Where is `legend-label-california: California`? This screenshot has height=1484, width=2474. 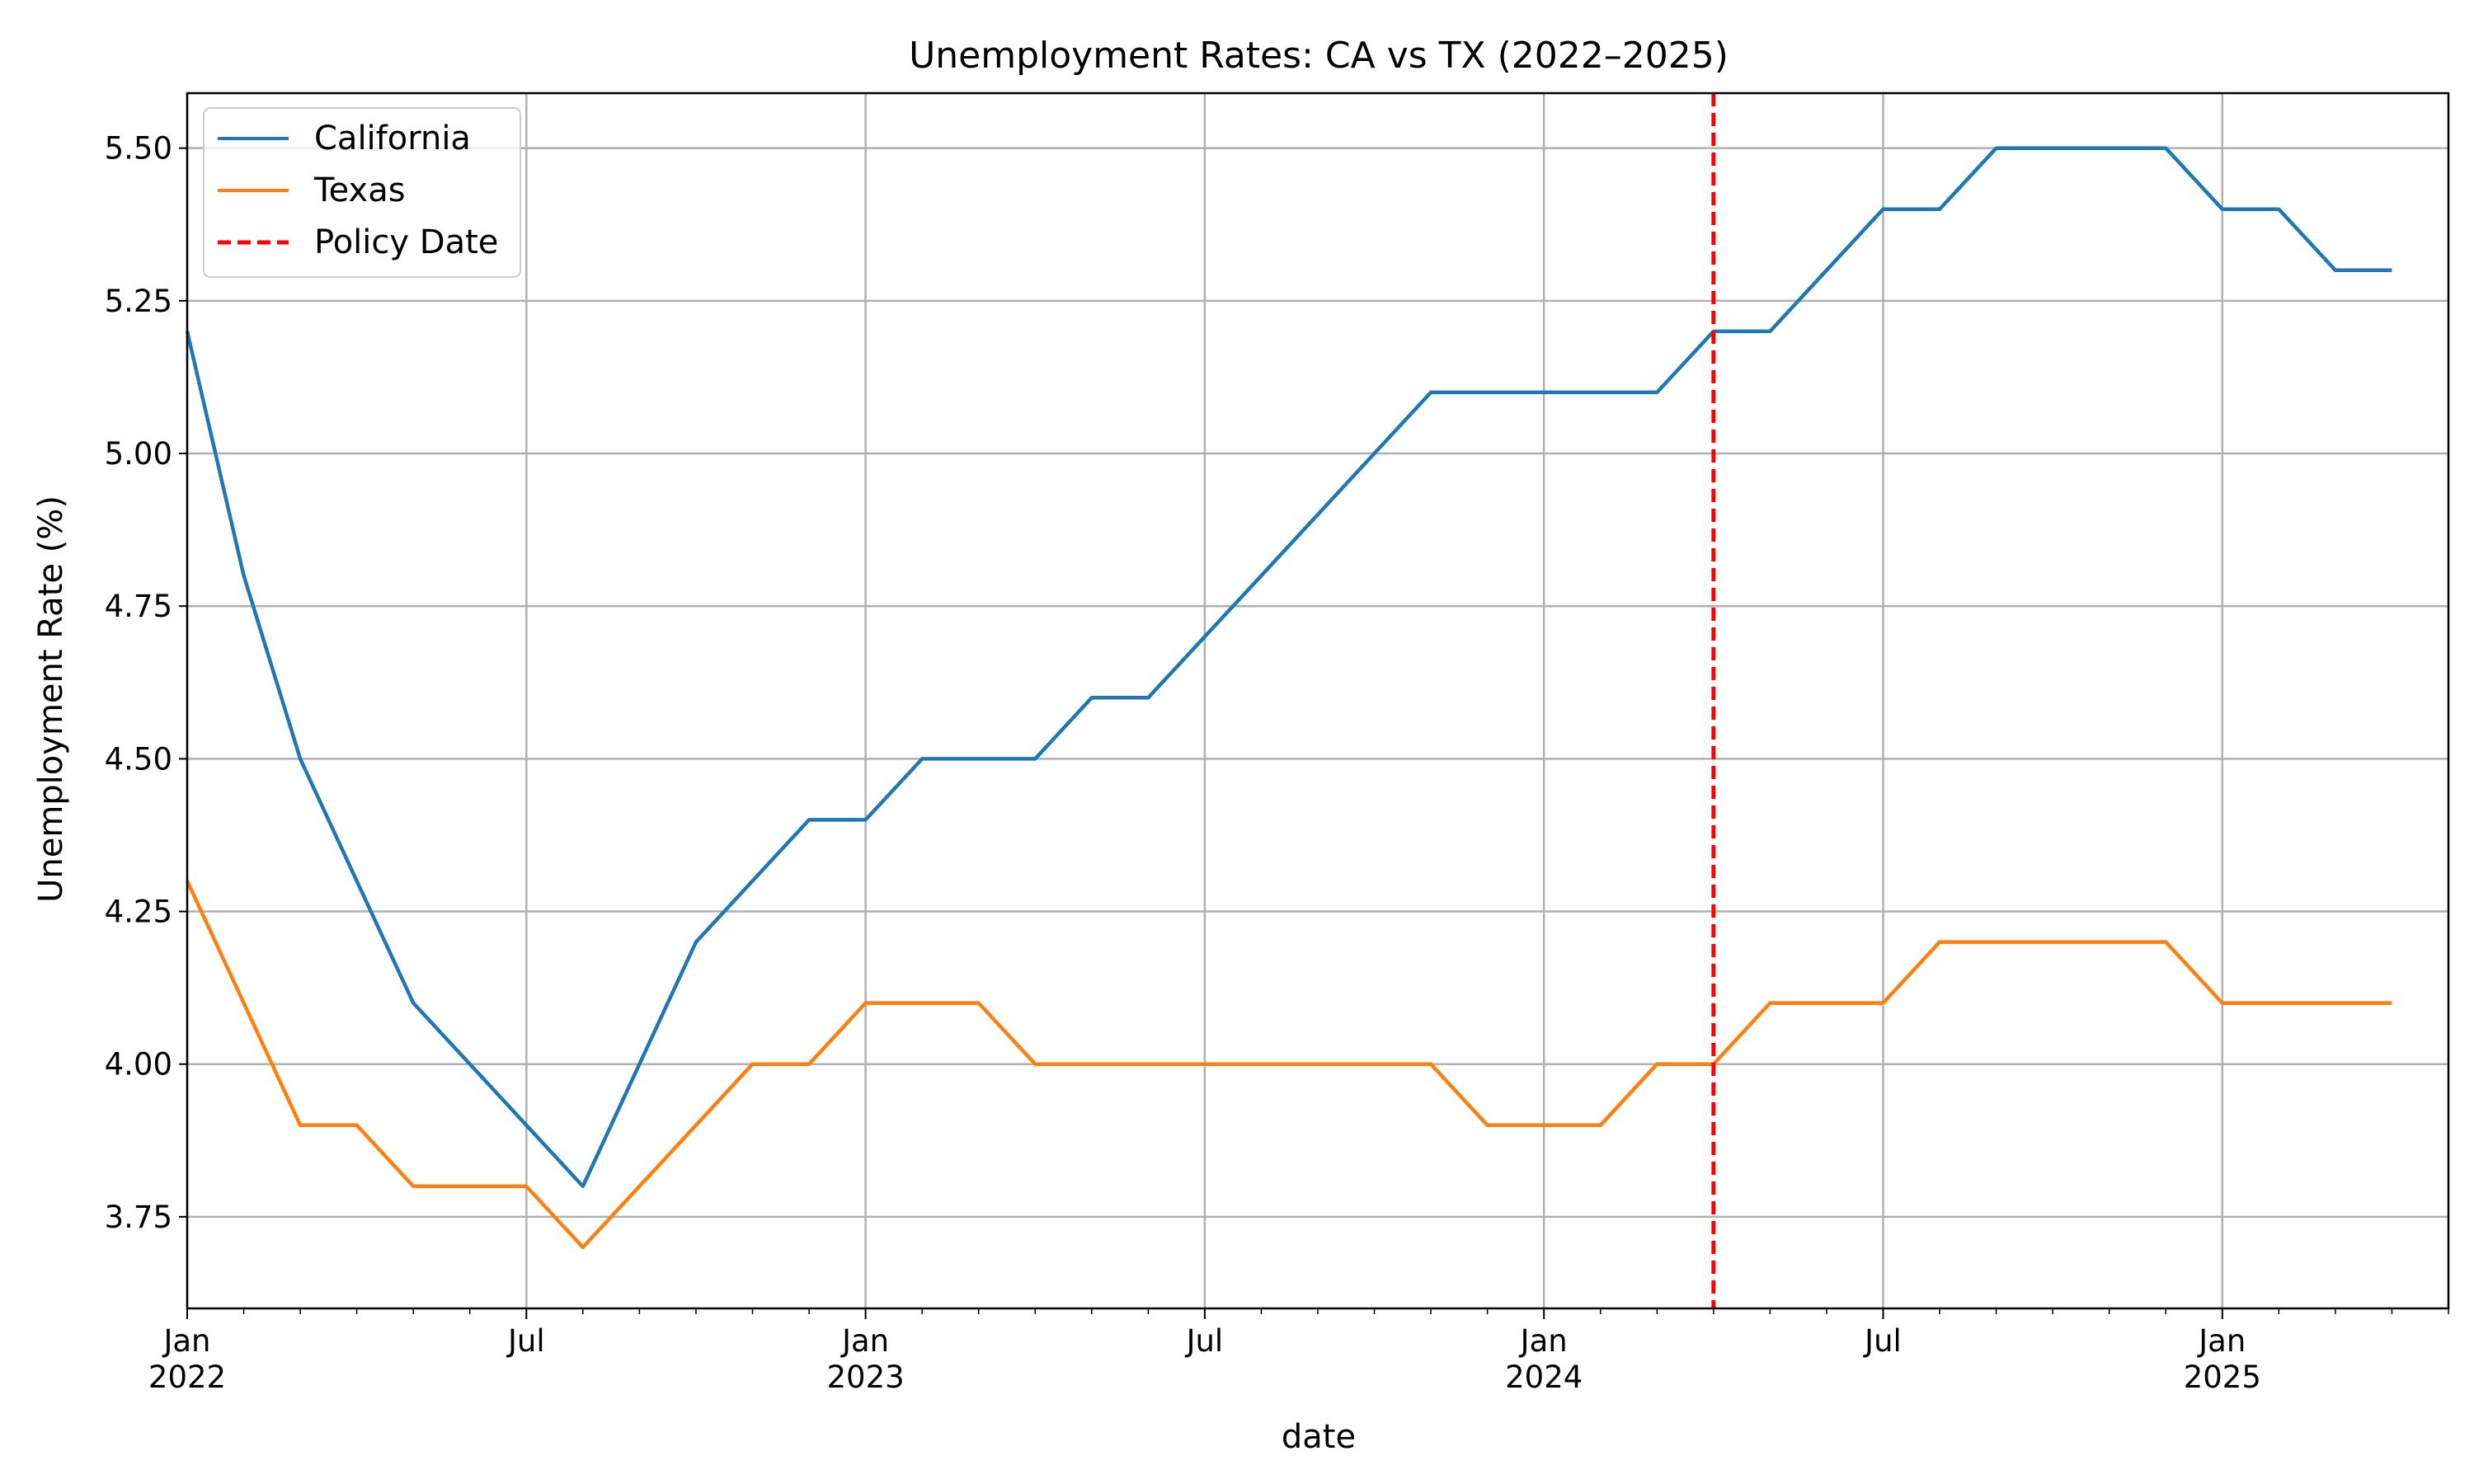
legend-label-california: California is located at coordinates (392, 138).